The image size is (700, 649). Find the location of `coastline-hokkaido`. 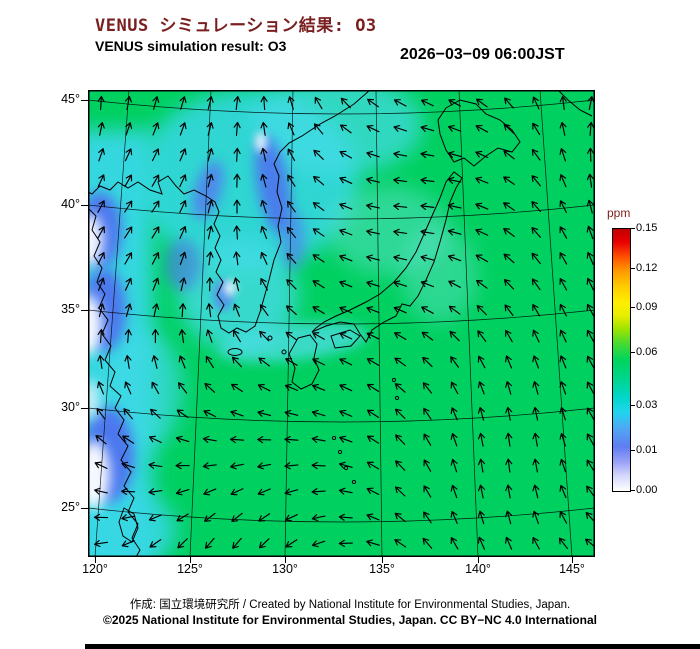

coastline-hokkaido is located at coordinates (479, 133).